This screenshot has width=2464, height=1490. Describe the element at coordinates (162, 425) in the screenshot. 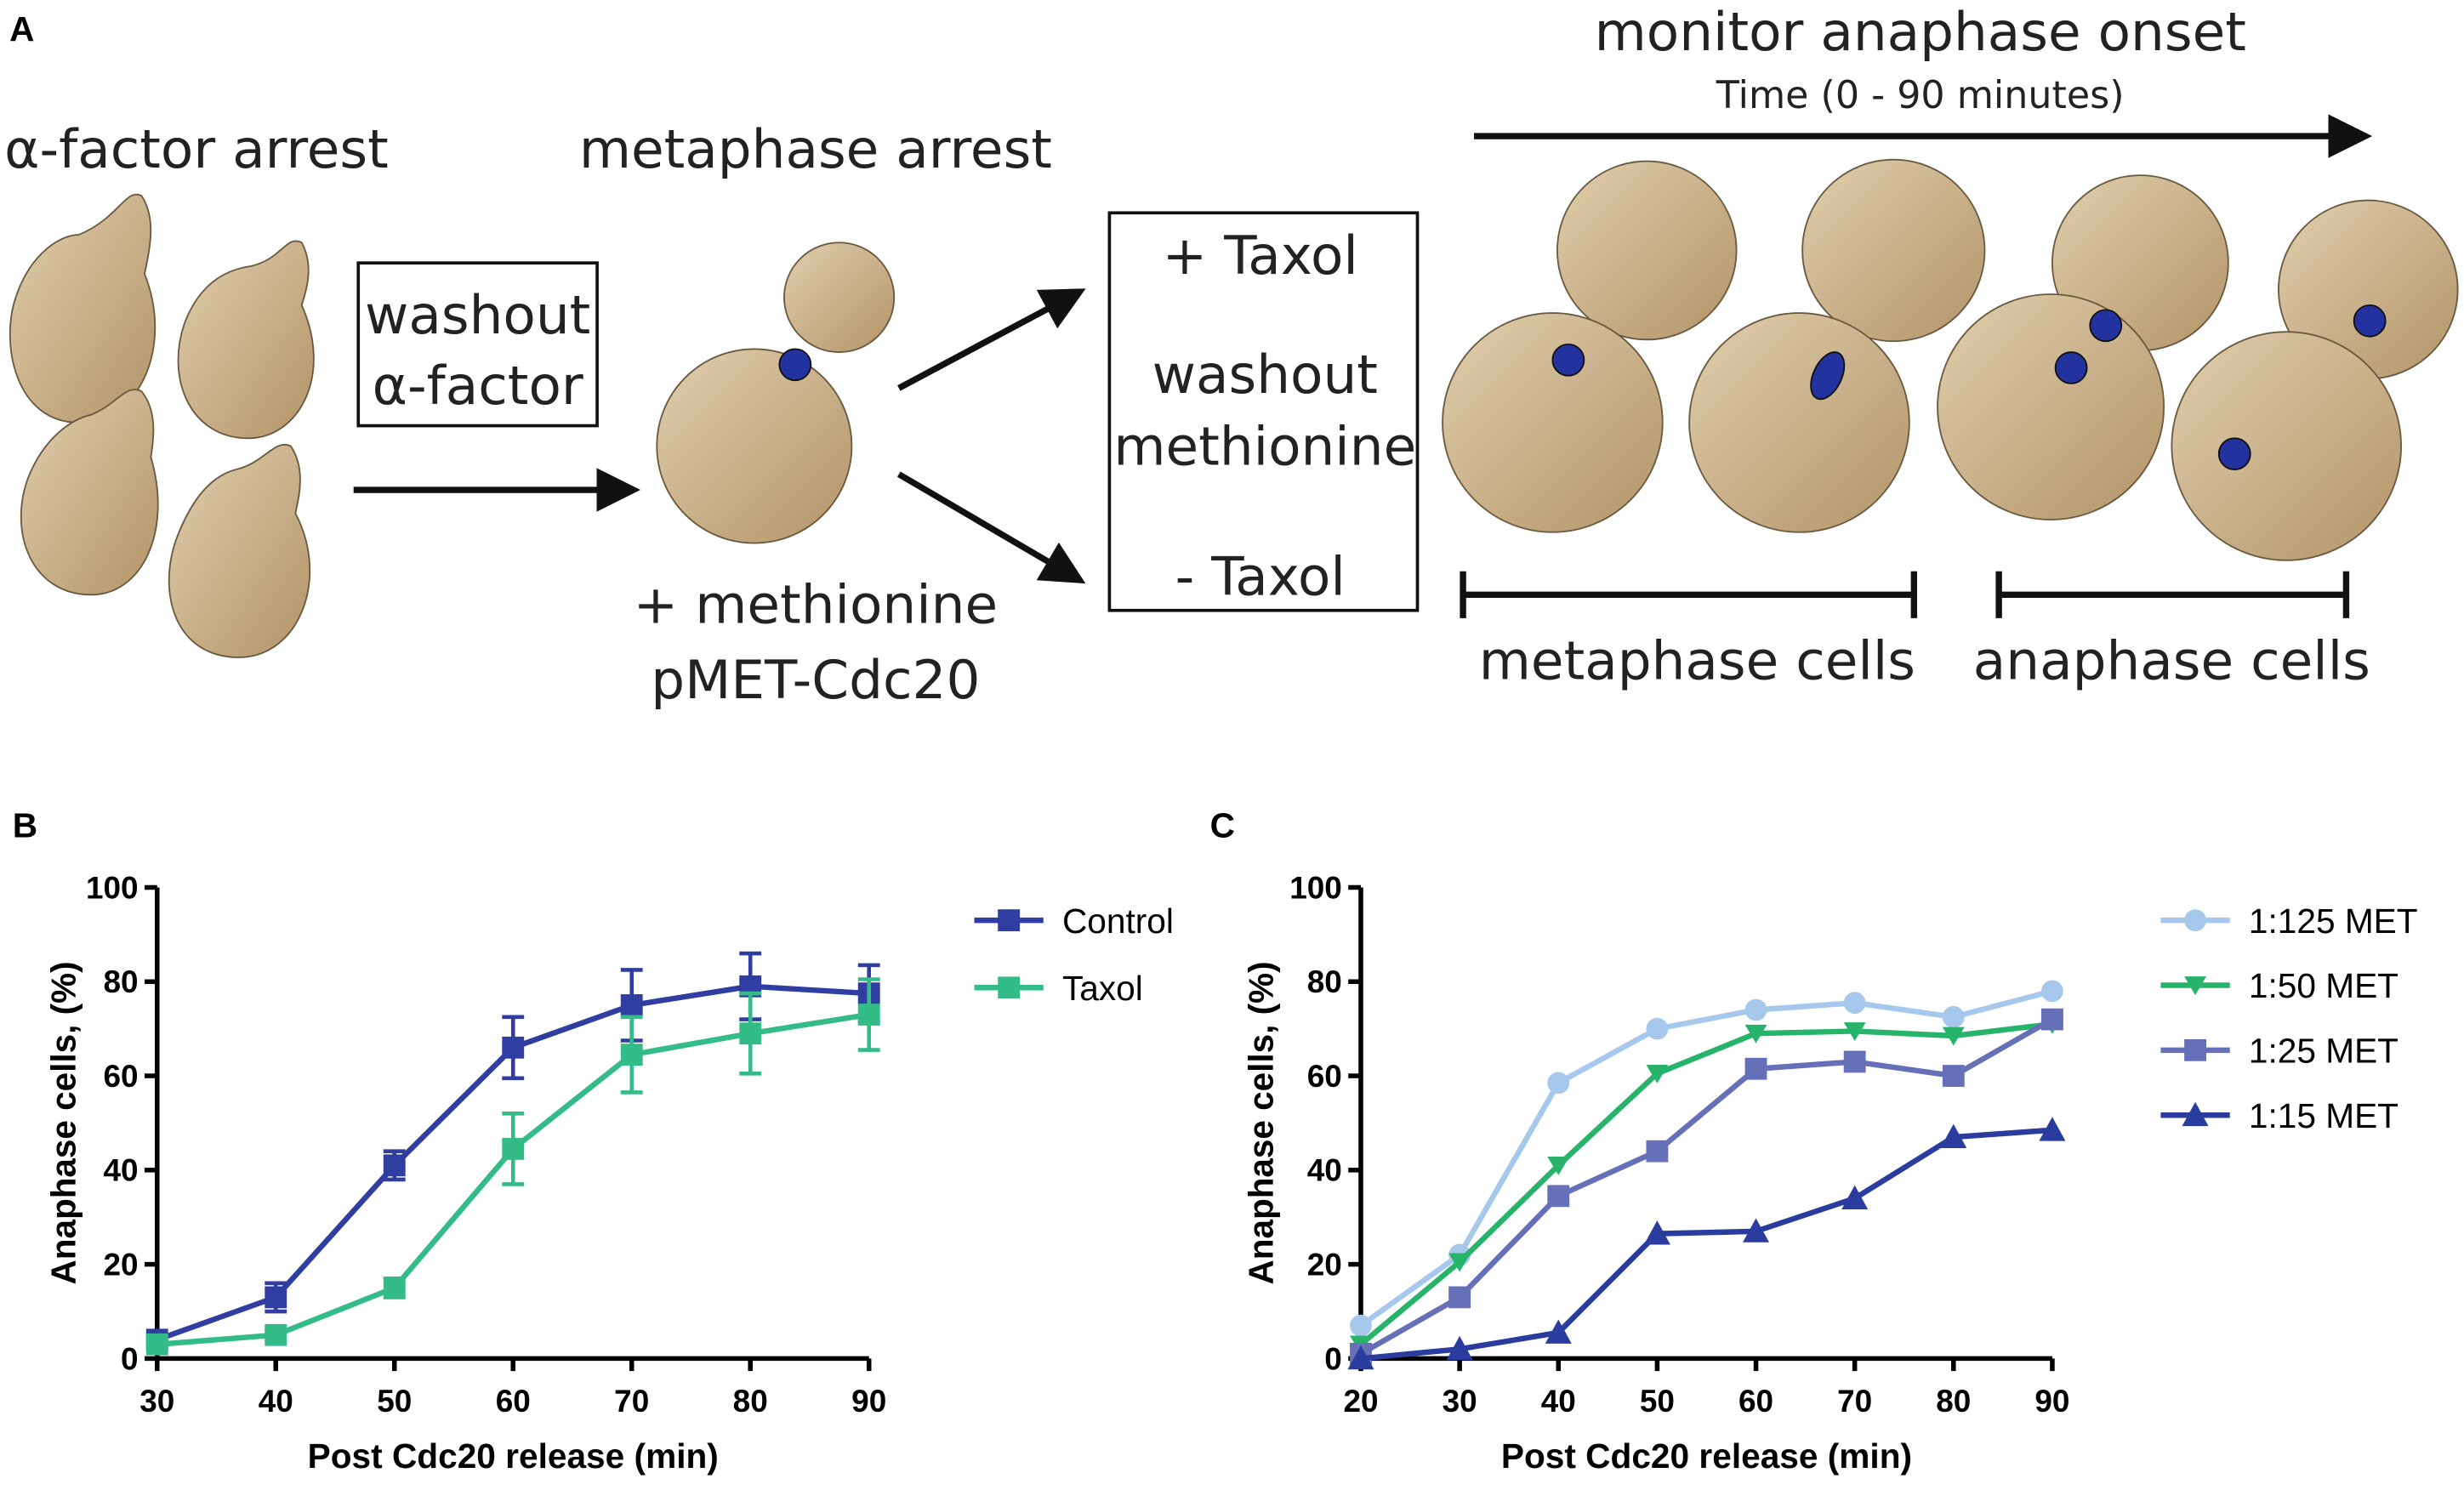

I see `shmoo-cells` at that location.